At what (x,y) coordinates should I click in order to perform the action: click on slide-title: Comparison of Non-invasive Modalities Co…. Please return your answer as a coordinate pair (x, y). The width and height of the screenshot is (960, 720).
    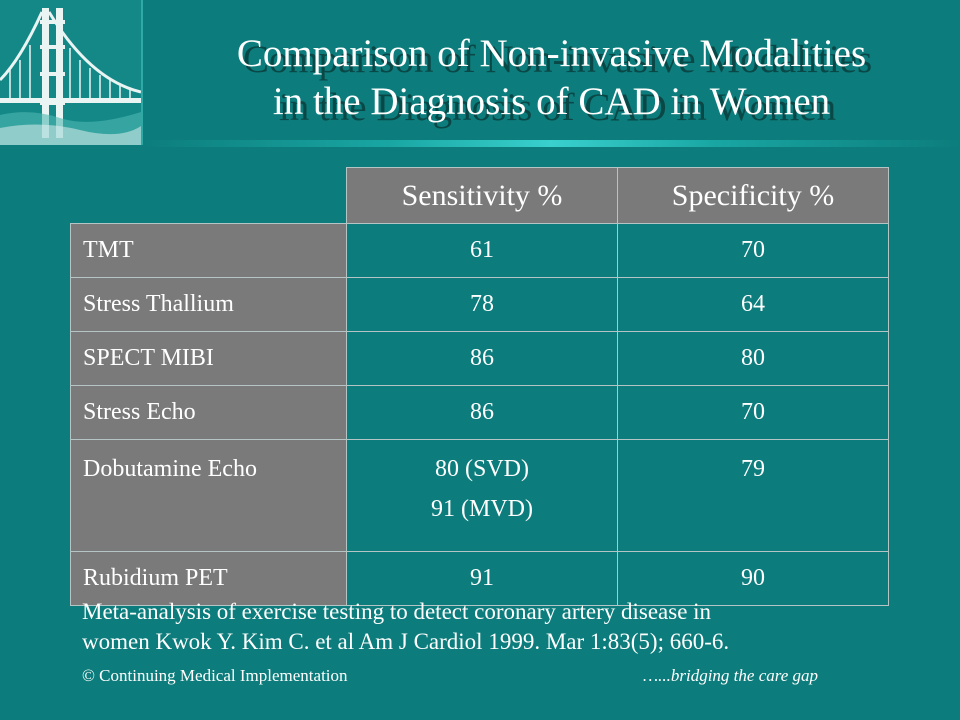
    Looking at the image, I should click on (551, 79).